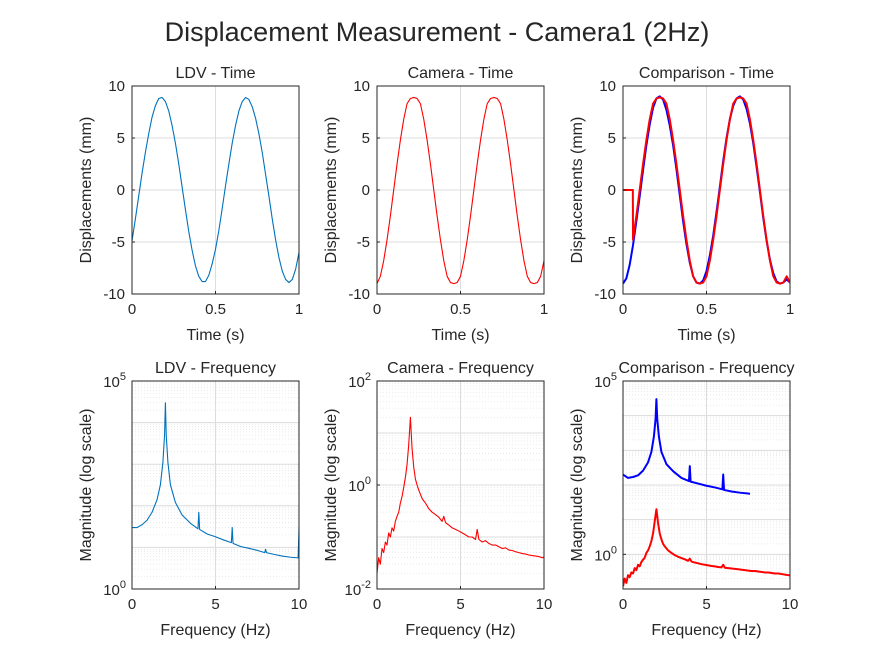 This screenshot has width=875, height=656. Describe the element at coordinates (215, 73) in the screenshot. I see `subplot-title: LDV - Time` at that location.